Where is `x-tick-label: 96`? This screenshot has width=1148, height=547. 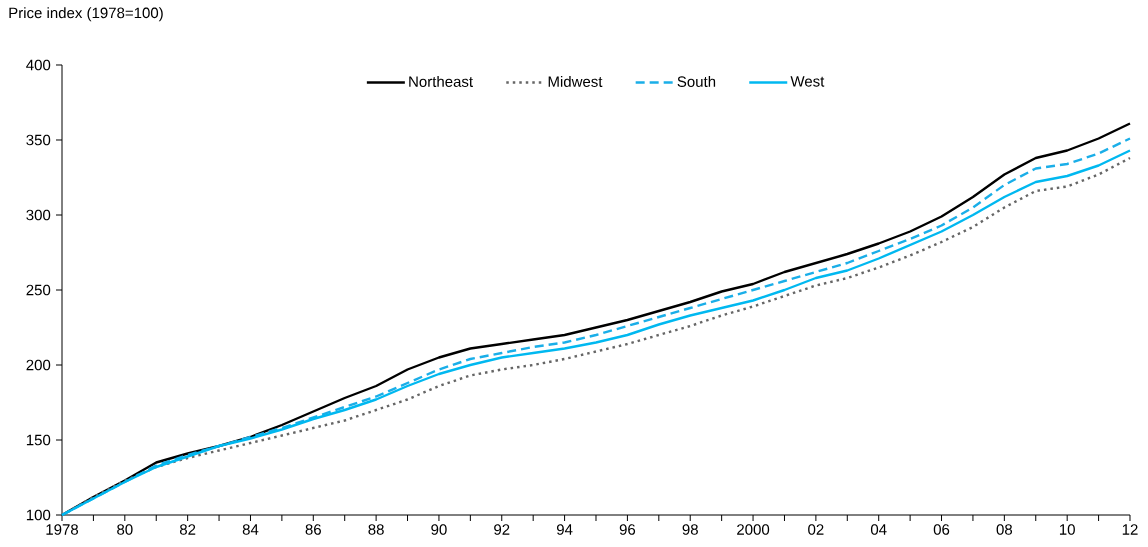
x-tick-label: 96 is located at coordinates (627, 529).